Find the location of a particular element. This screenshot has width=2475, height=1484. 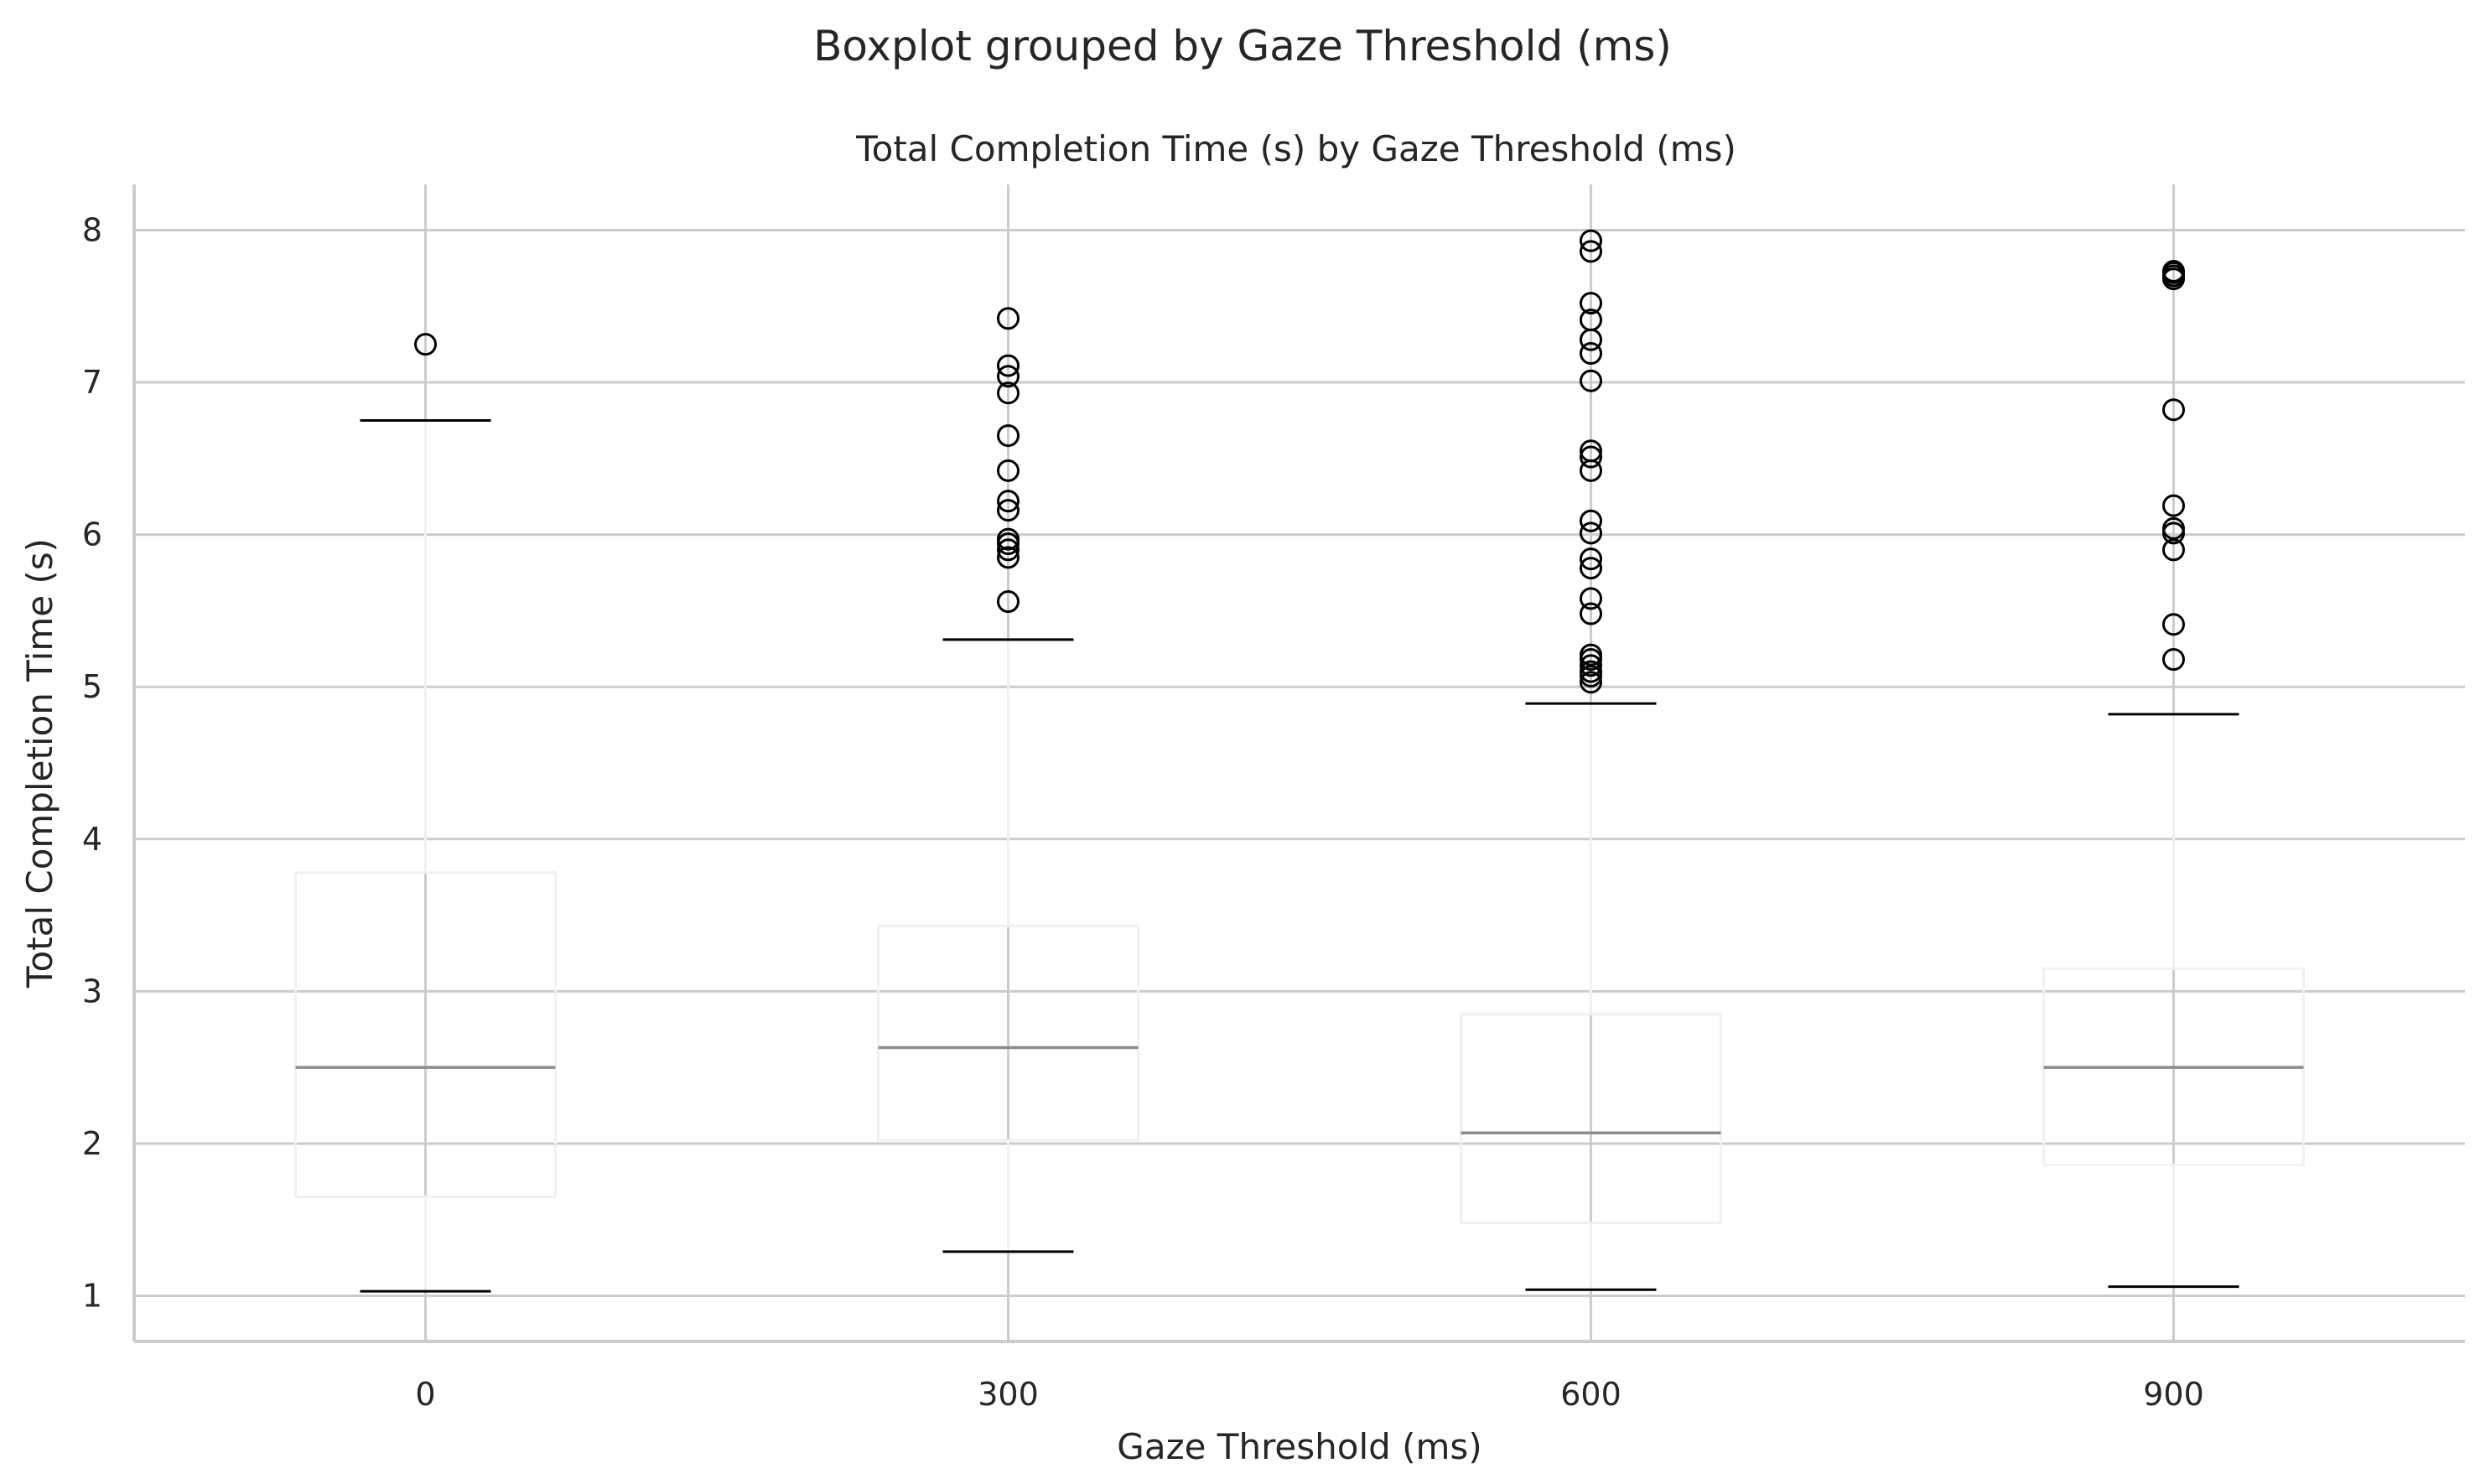

x-axis-label: Gaze Threshold (ms) is located at coordinates (1299, 1446).